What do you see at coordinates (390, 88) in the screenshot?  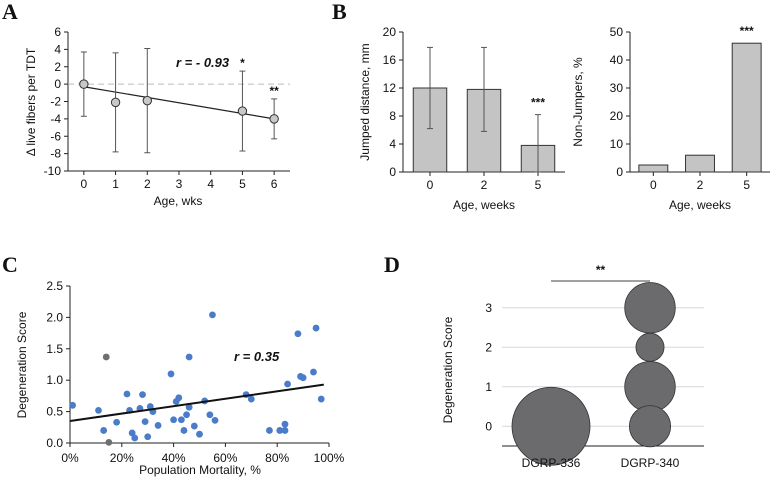 I see `y-tick-label: 12` at bounding box center [390, 88].